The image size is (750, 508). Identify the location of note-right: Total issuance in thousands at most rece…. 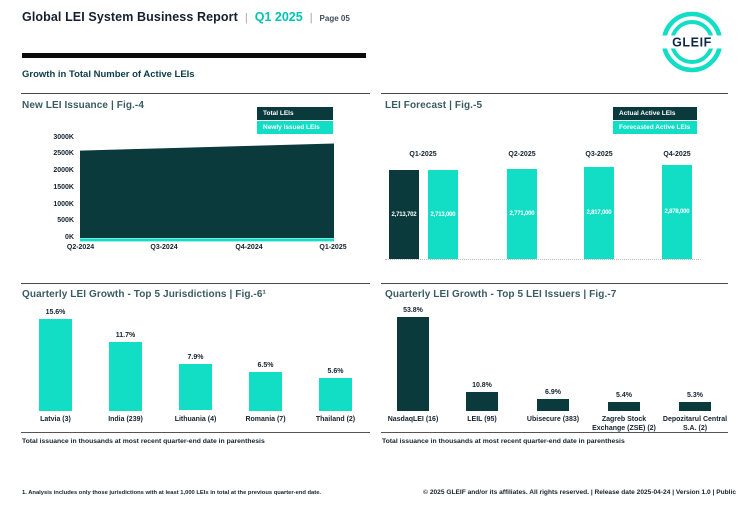
(503, 441).